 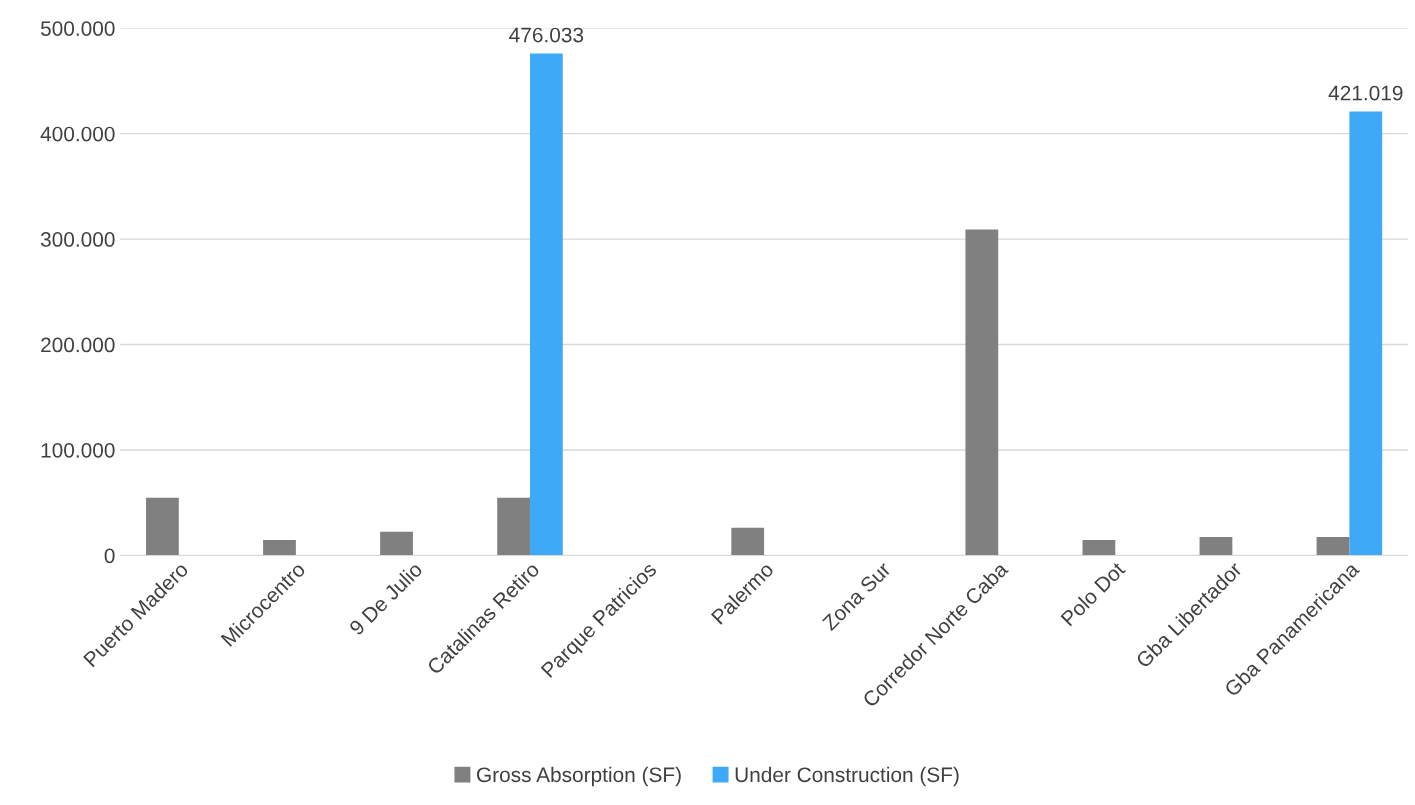 I want to click on y-tick-label: 500.000, so click(x=77, y=28).